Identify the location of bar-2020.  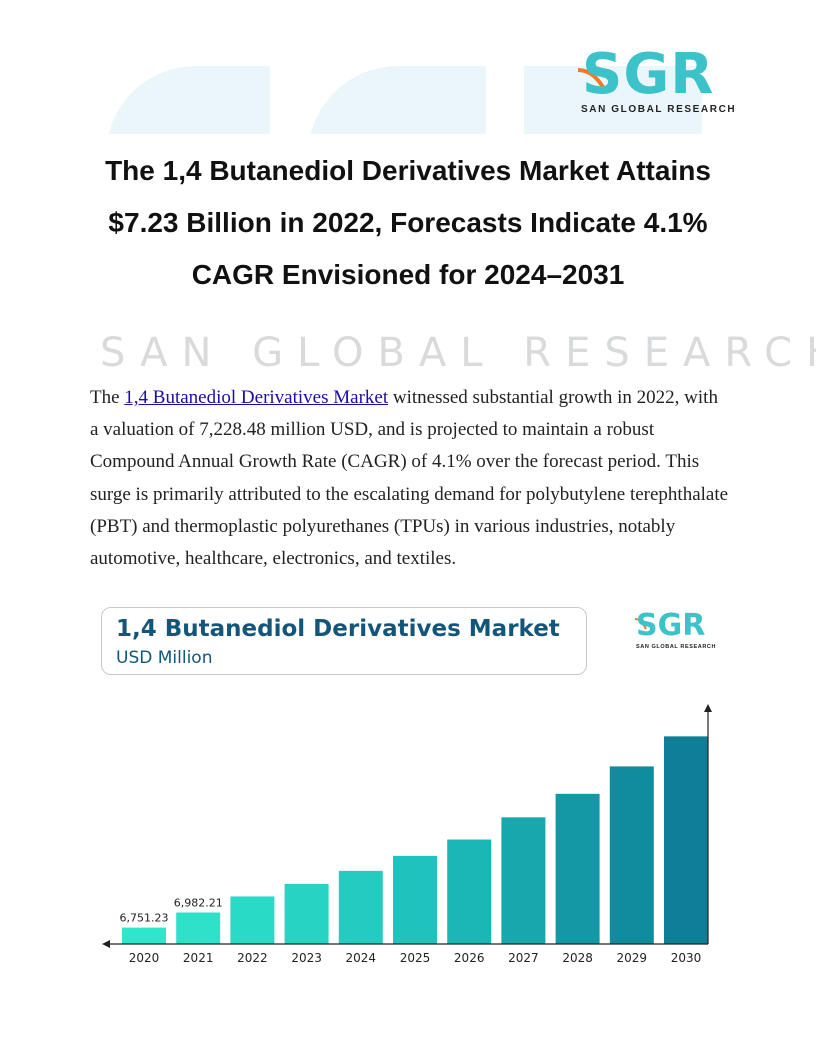
(144, 935).